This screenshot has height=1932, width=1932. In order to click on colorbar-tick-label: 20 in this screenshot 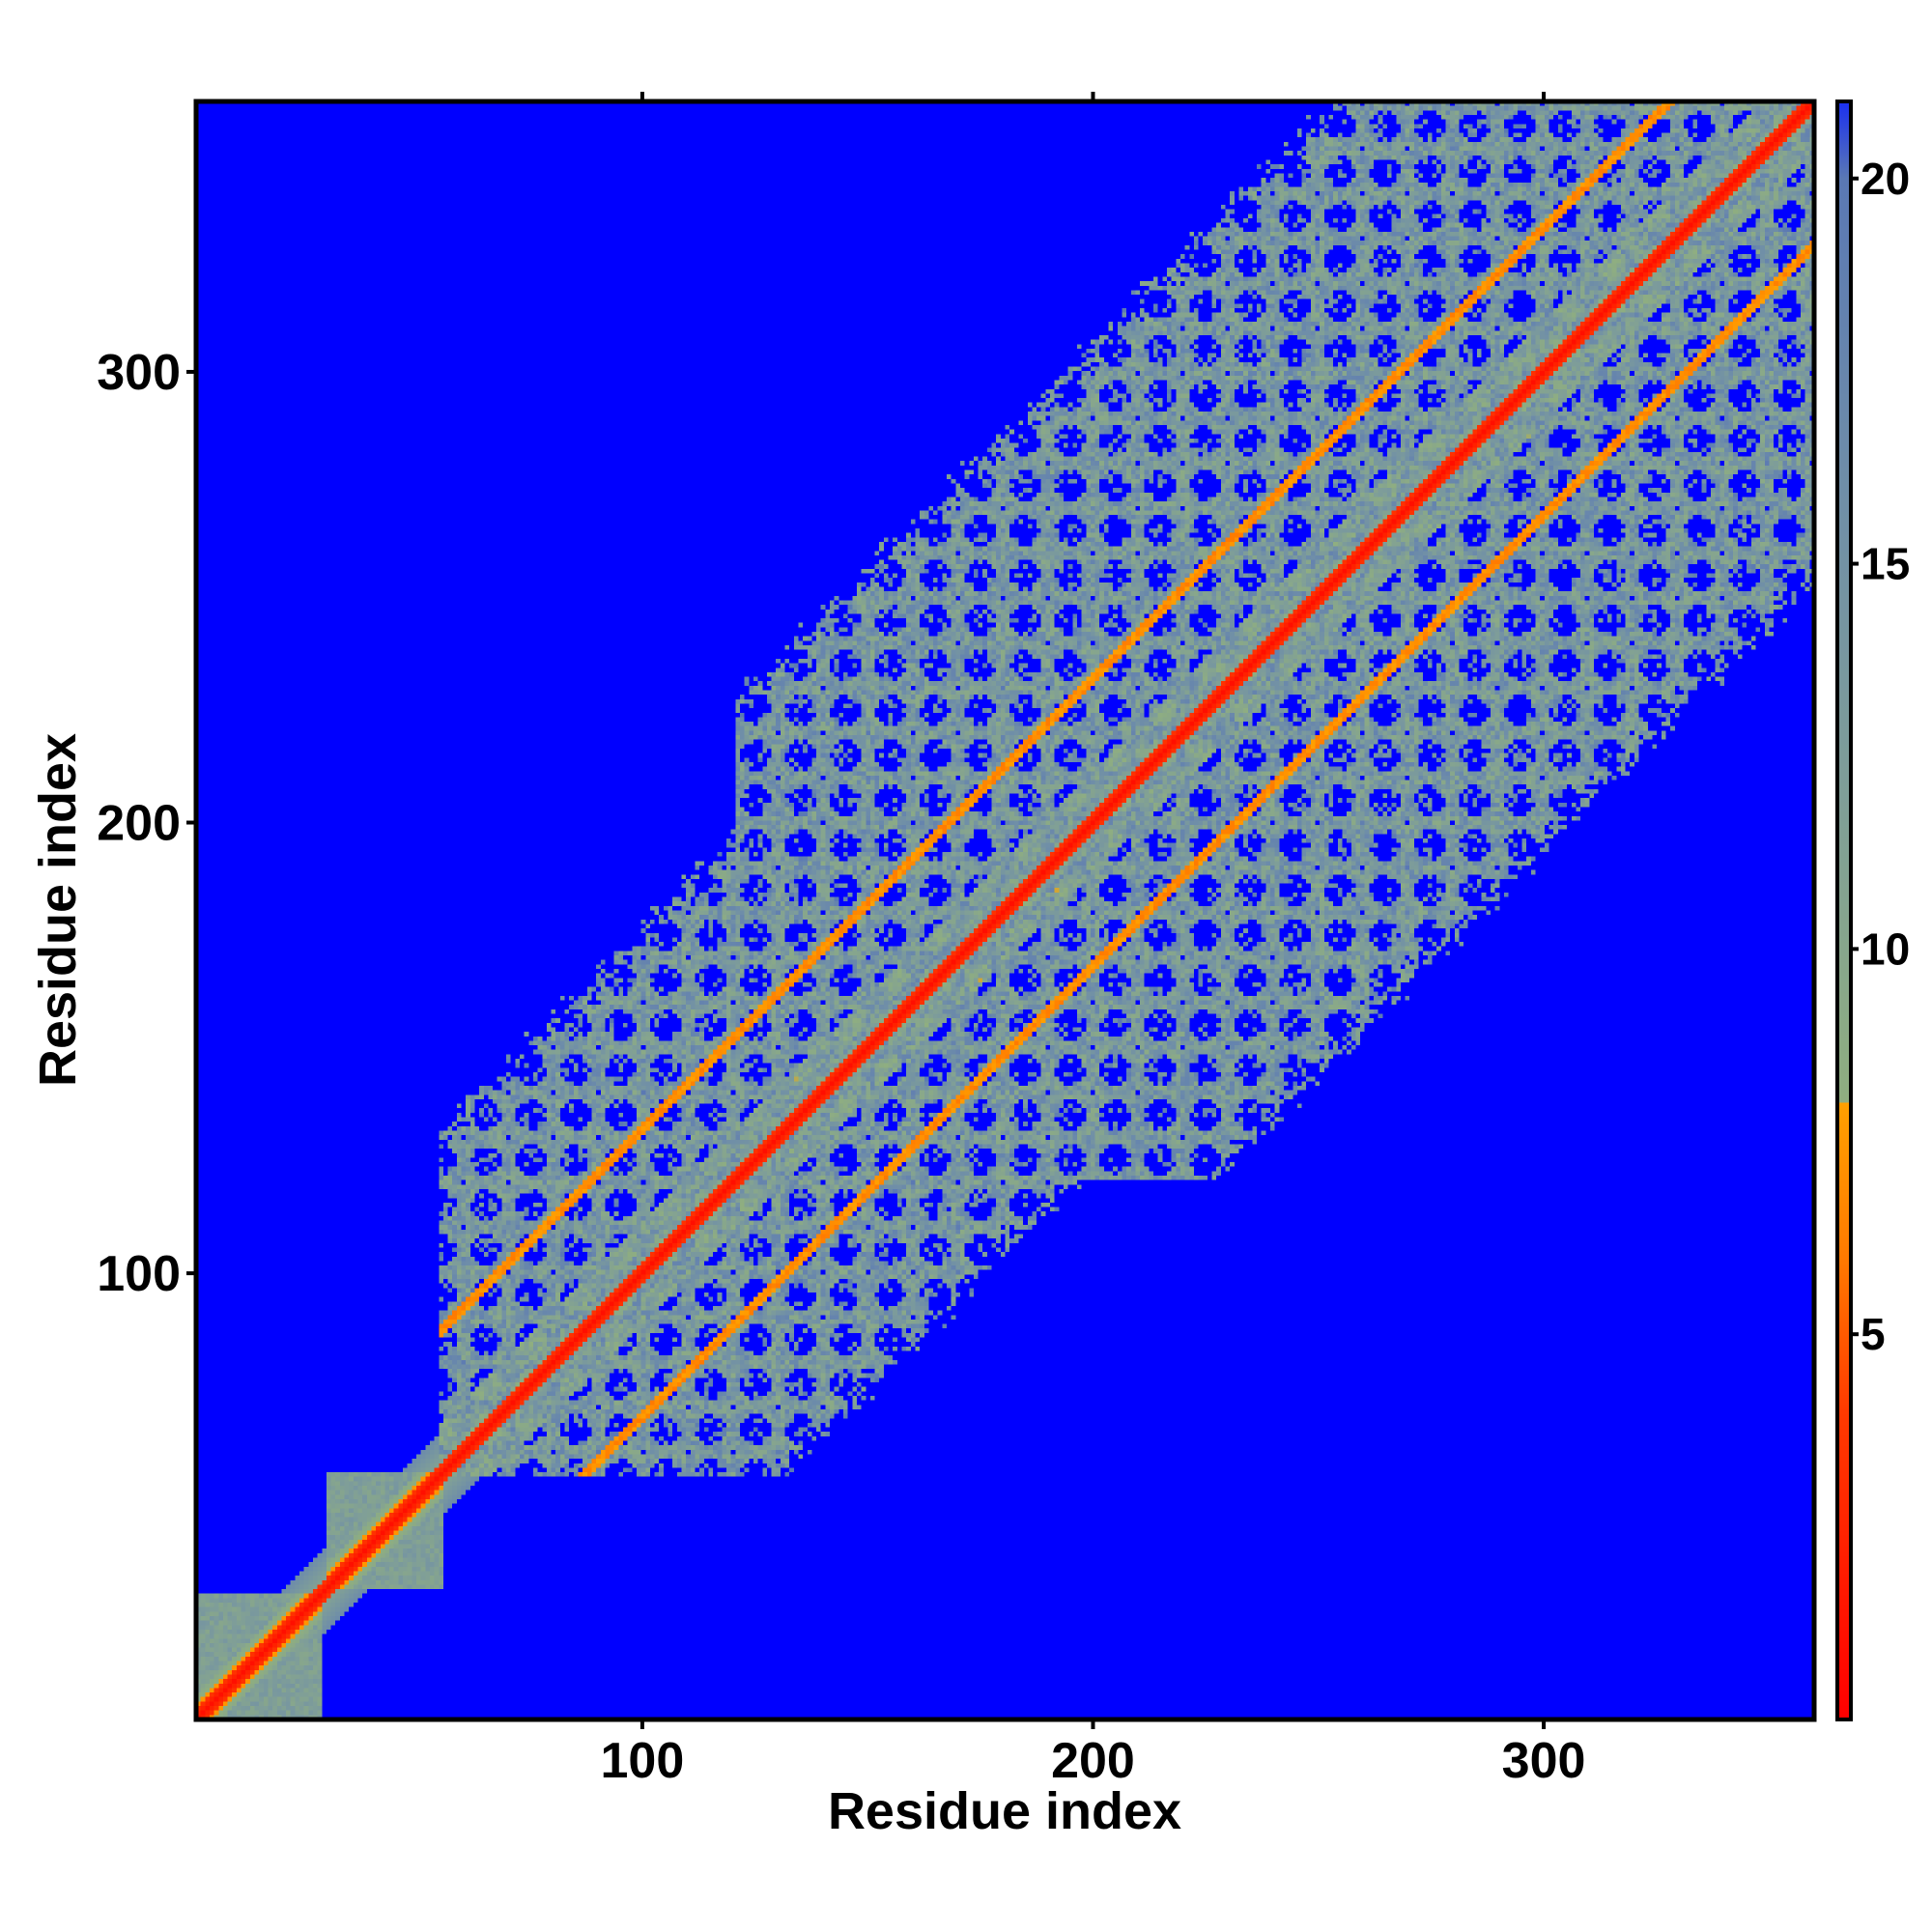, I will do `click(1885, 179)`.